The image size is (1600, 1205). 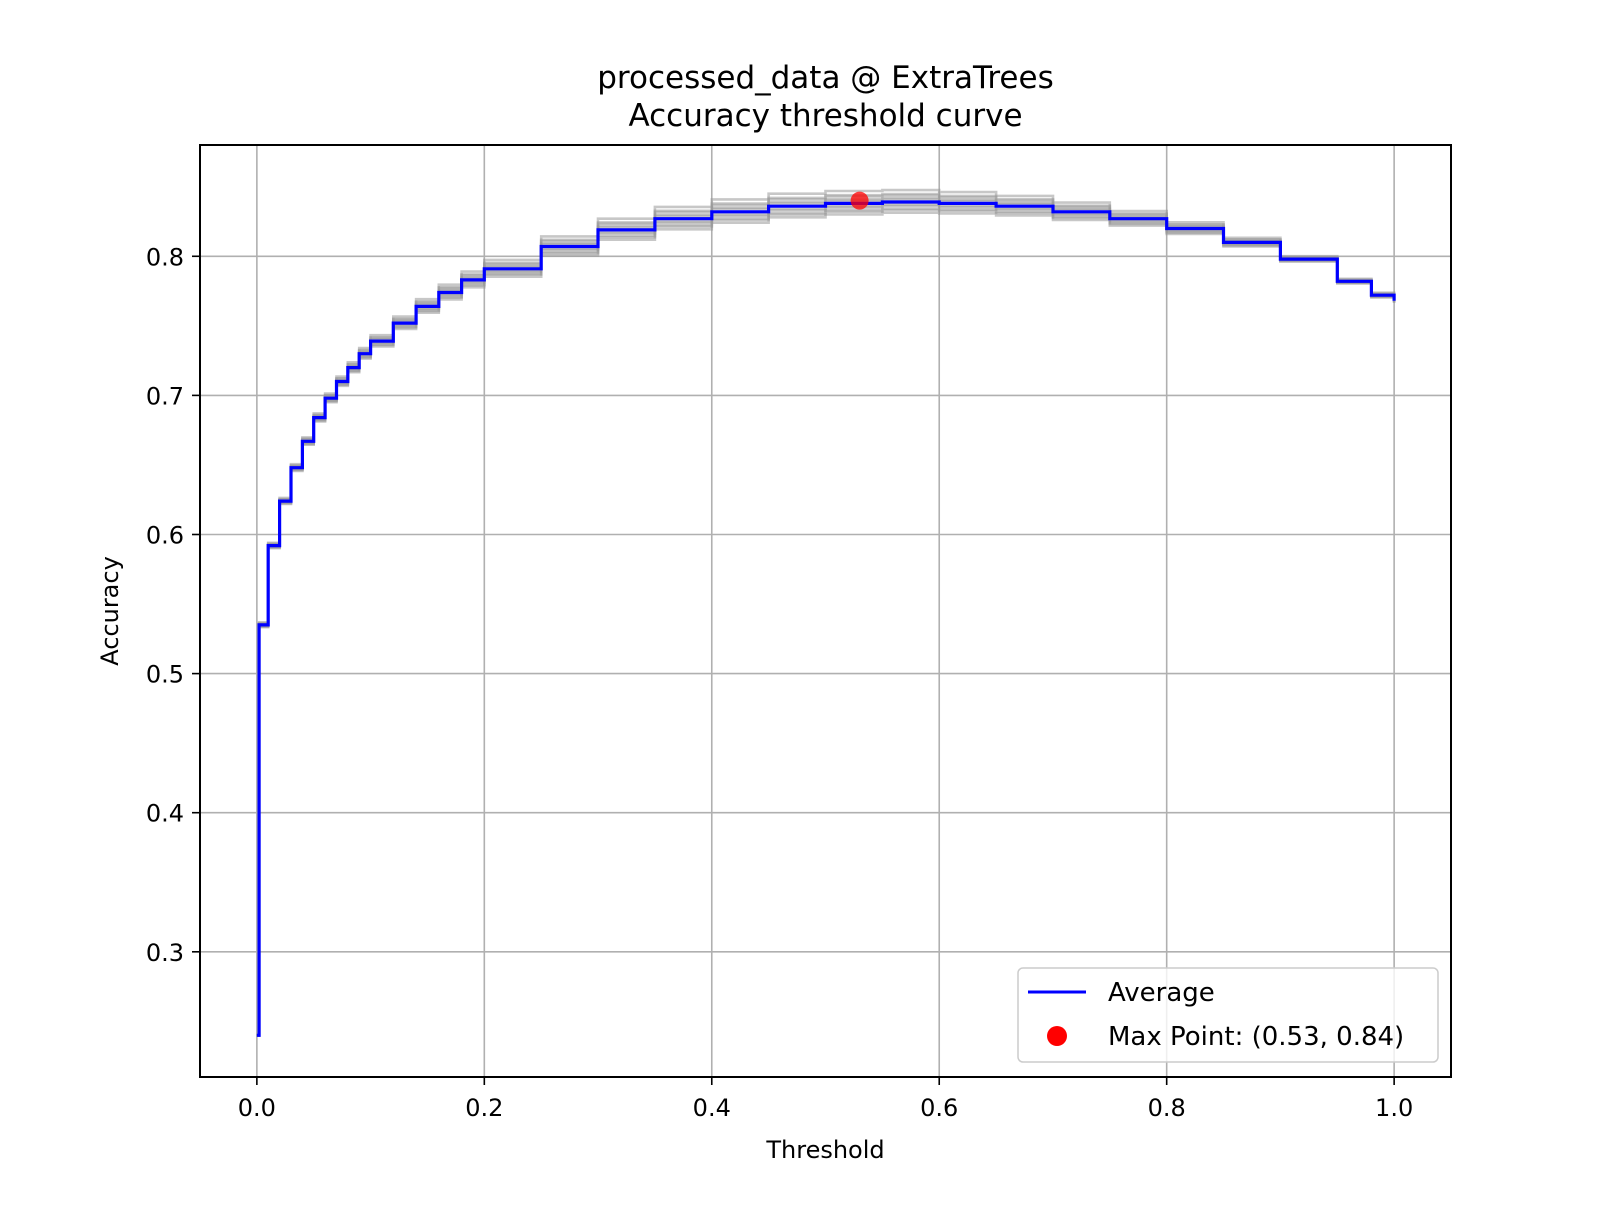 What do you see at coordinates (1161, 993) in the screenshot?
I see `legend-average-label: Average` at bounding box center [1161, 993].